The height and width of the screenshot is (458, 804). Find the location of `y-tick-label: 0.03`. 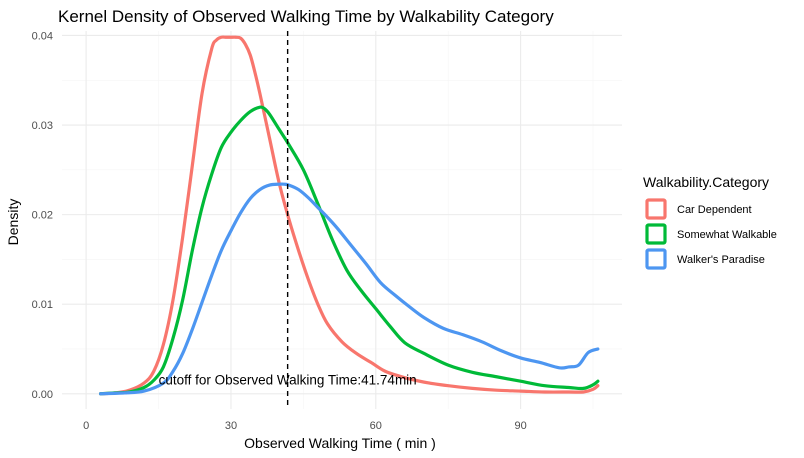

y-tick-label: 0.03 is located at coordinates (42, 126).